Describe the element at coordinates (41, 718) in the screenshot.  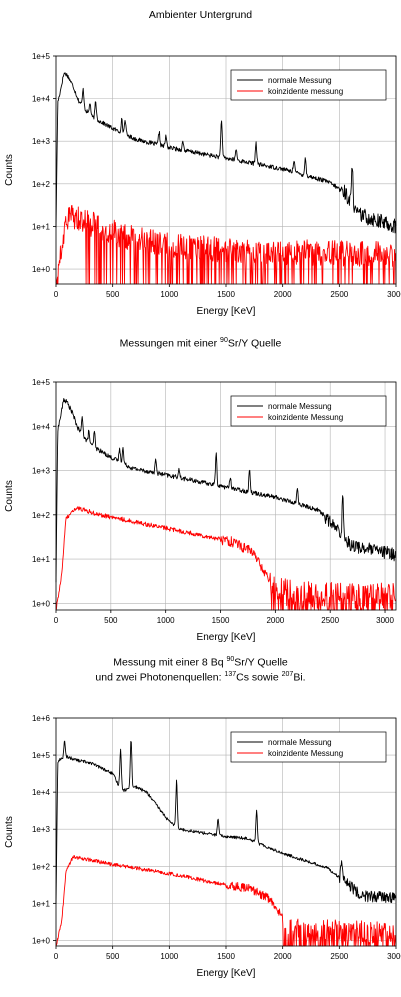
I see `y-tick-label: 1e+6` at that location.